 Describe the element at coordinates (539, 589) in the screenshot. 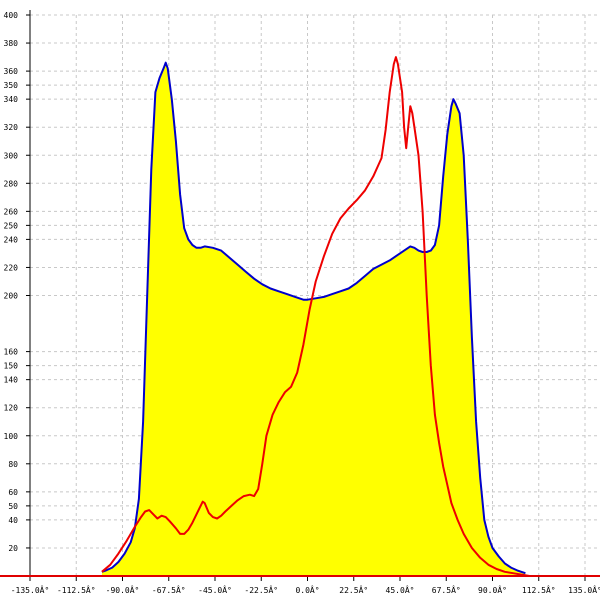

I see `x-tick-label: 112.5Â°` at that location.